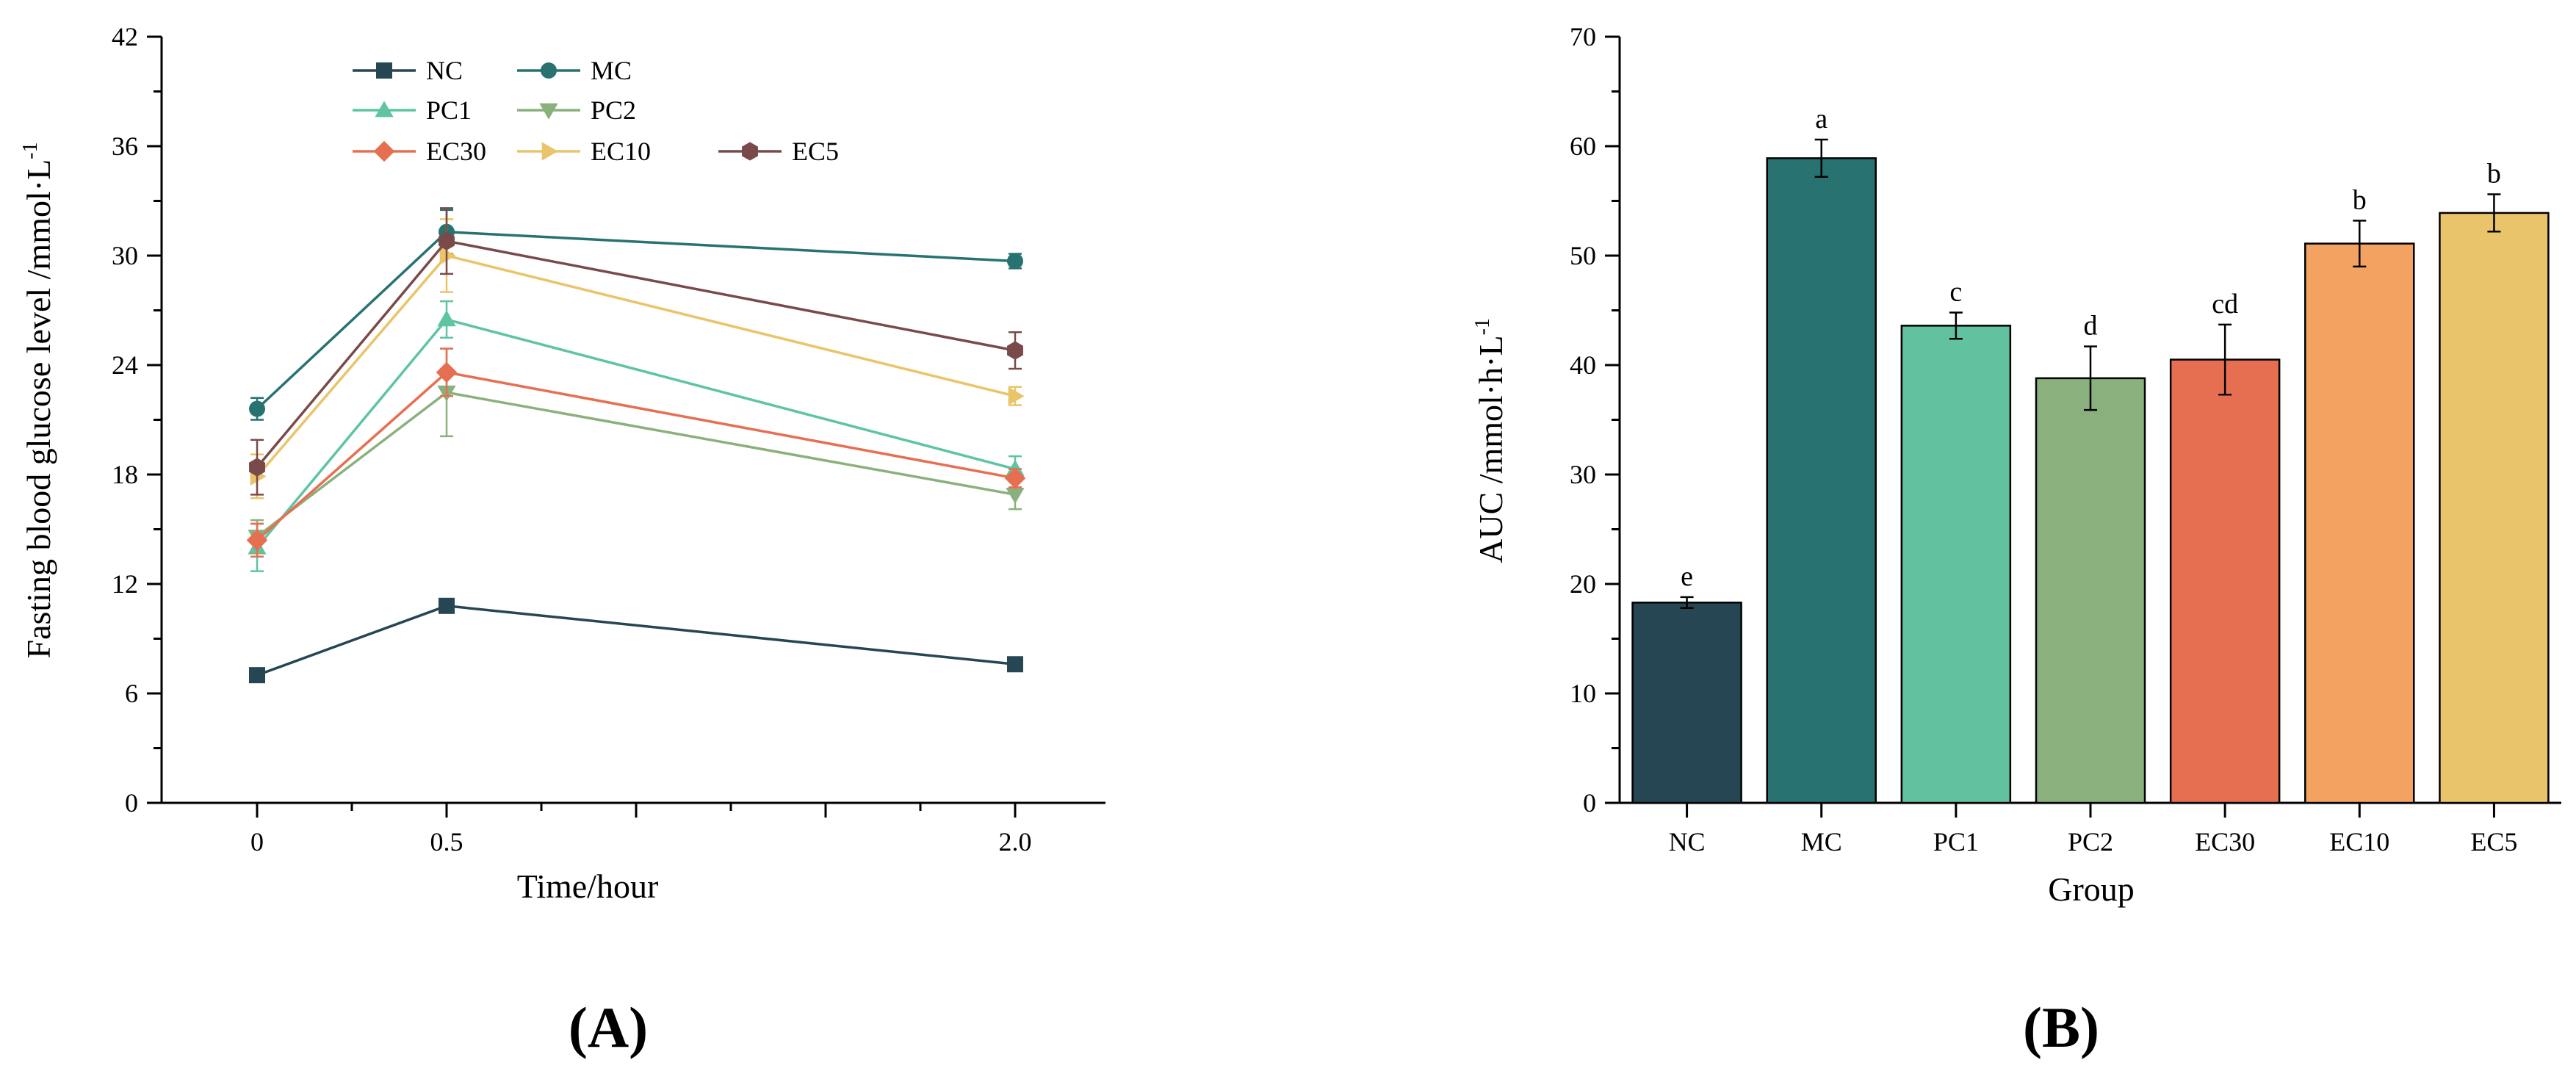 The image size is (2576, 1082). I want to click on bar-group-pc2: d PC2, so click(2090, 583).